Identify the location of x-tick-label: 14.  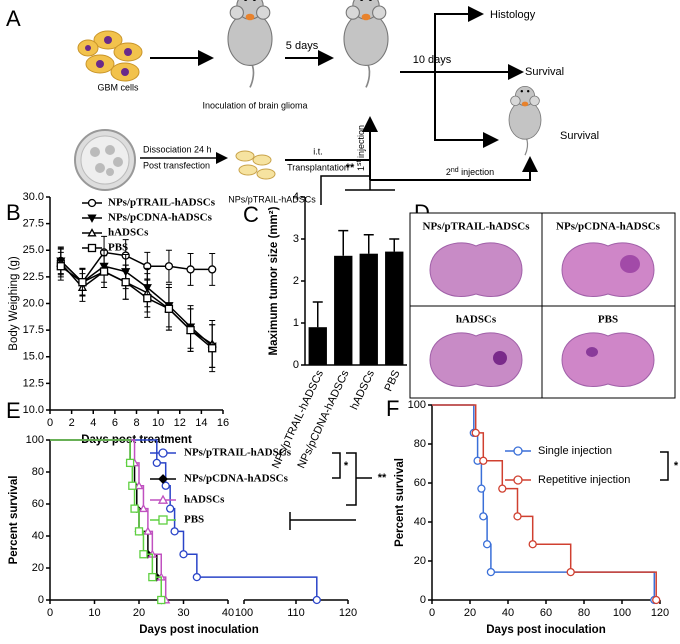
(201, 423).